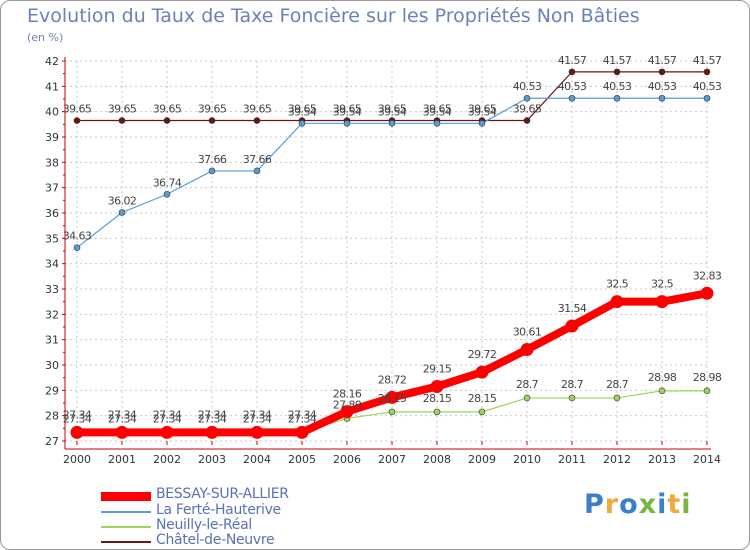 The width and height of the screenshot is (750, 550). Describe the element at coordinates (52, 137) in the screenshot. I see `y-tick-label: 39` at that location.